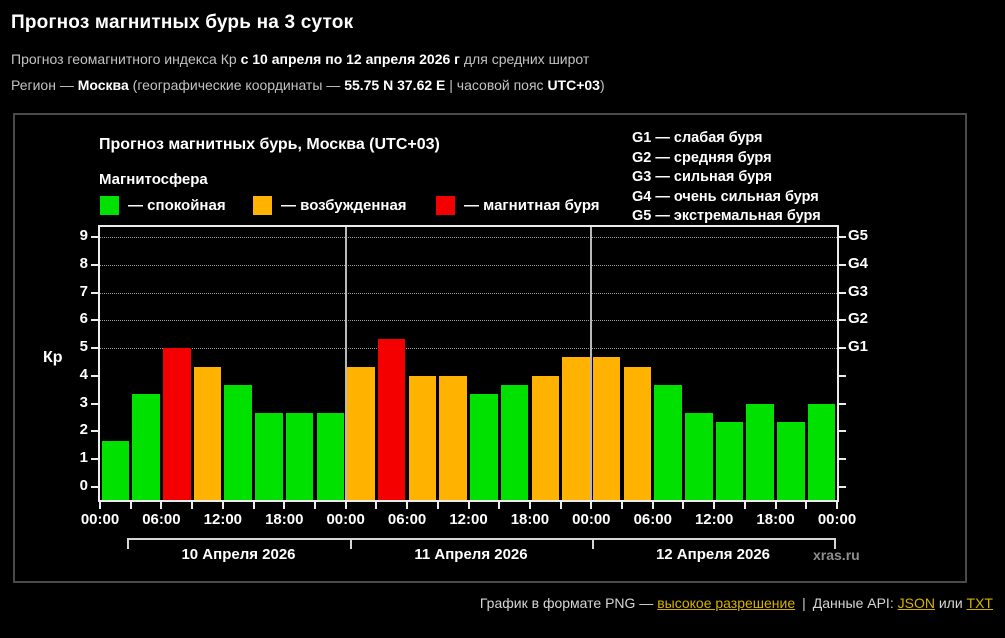  What do you see at coordinates (602, 85) in the screenshot?
I see `region-close: )` at bounding box center [602, 85].